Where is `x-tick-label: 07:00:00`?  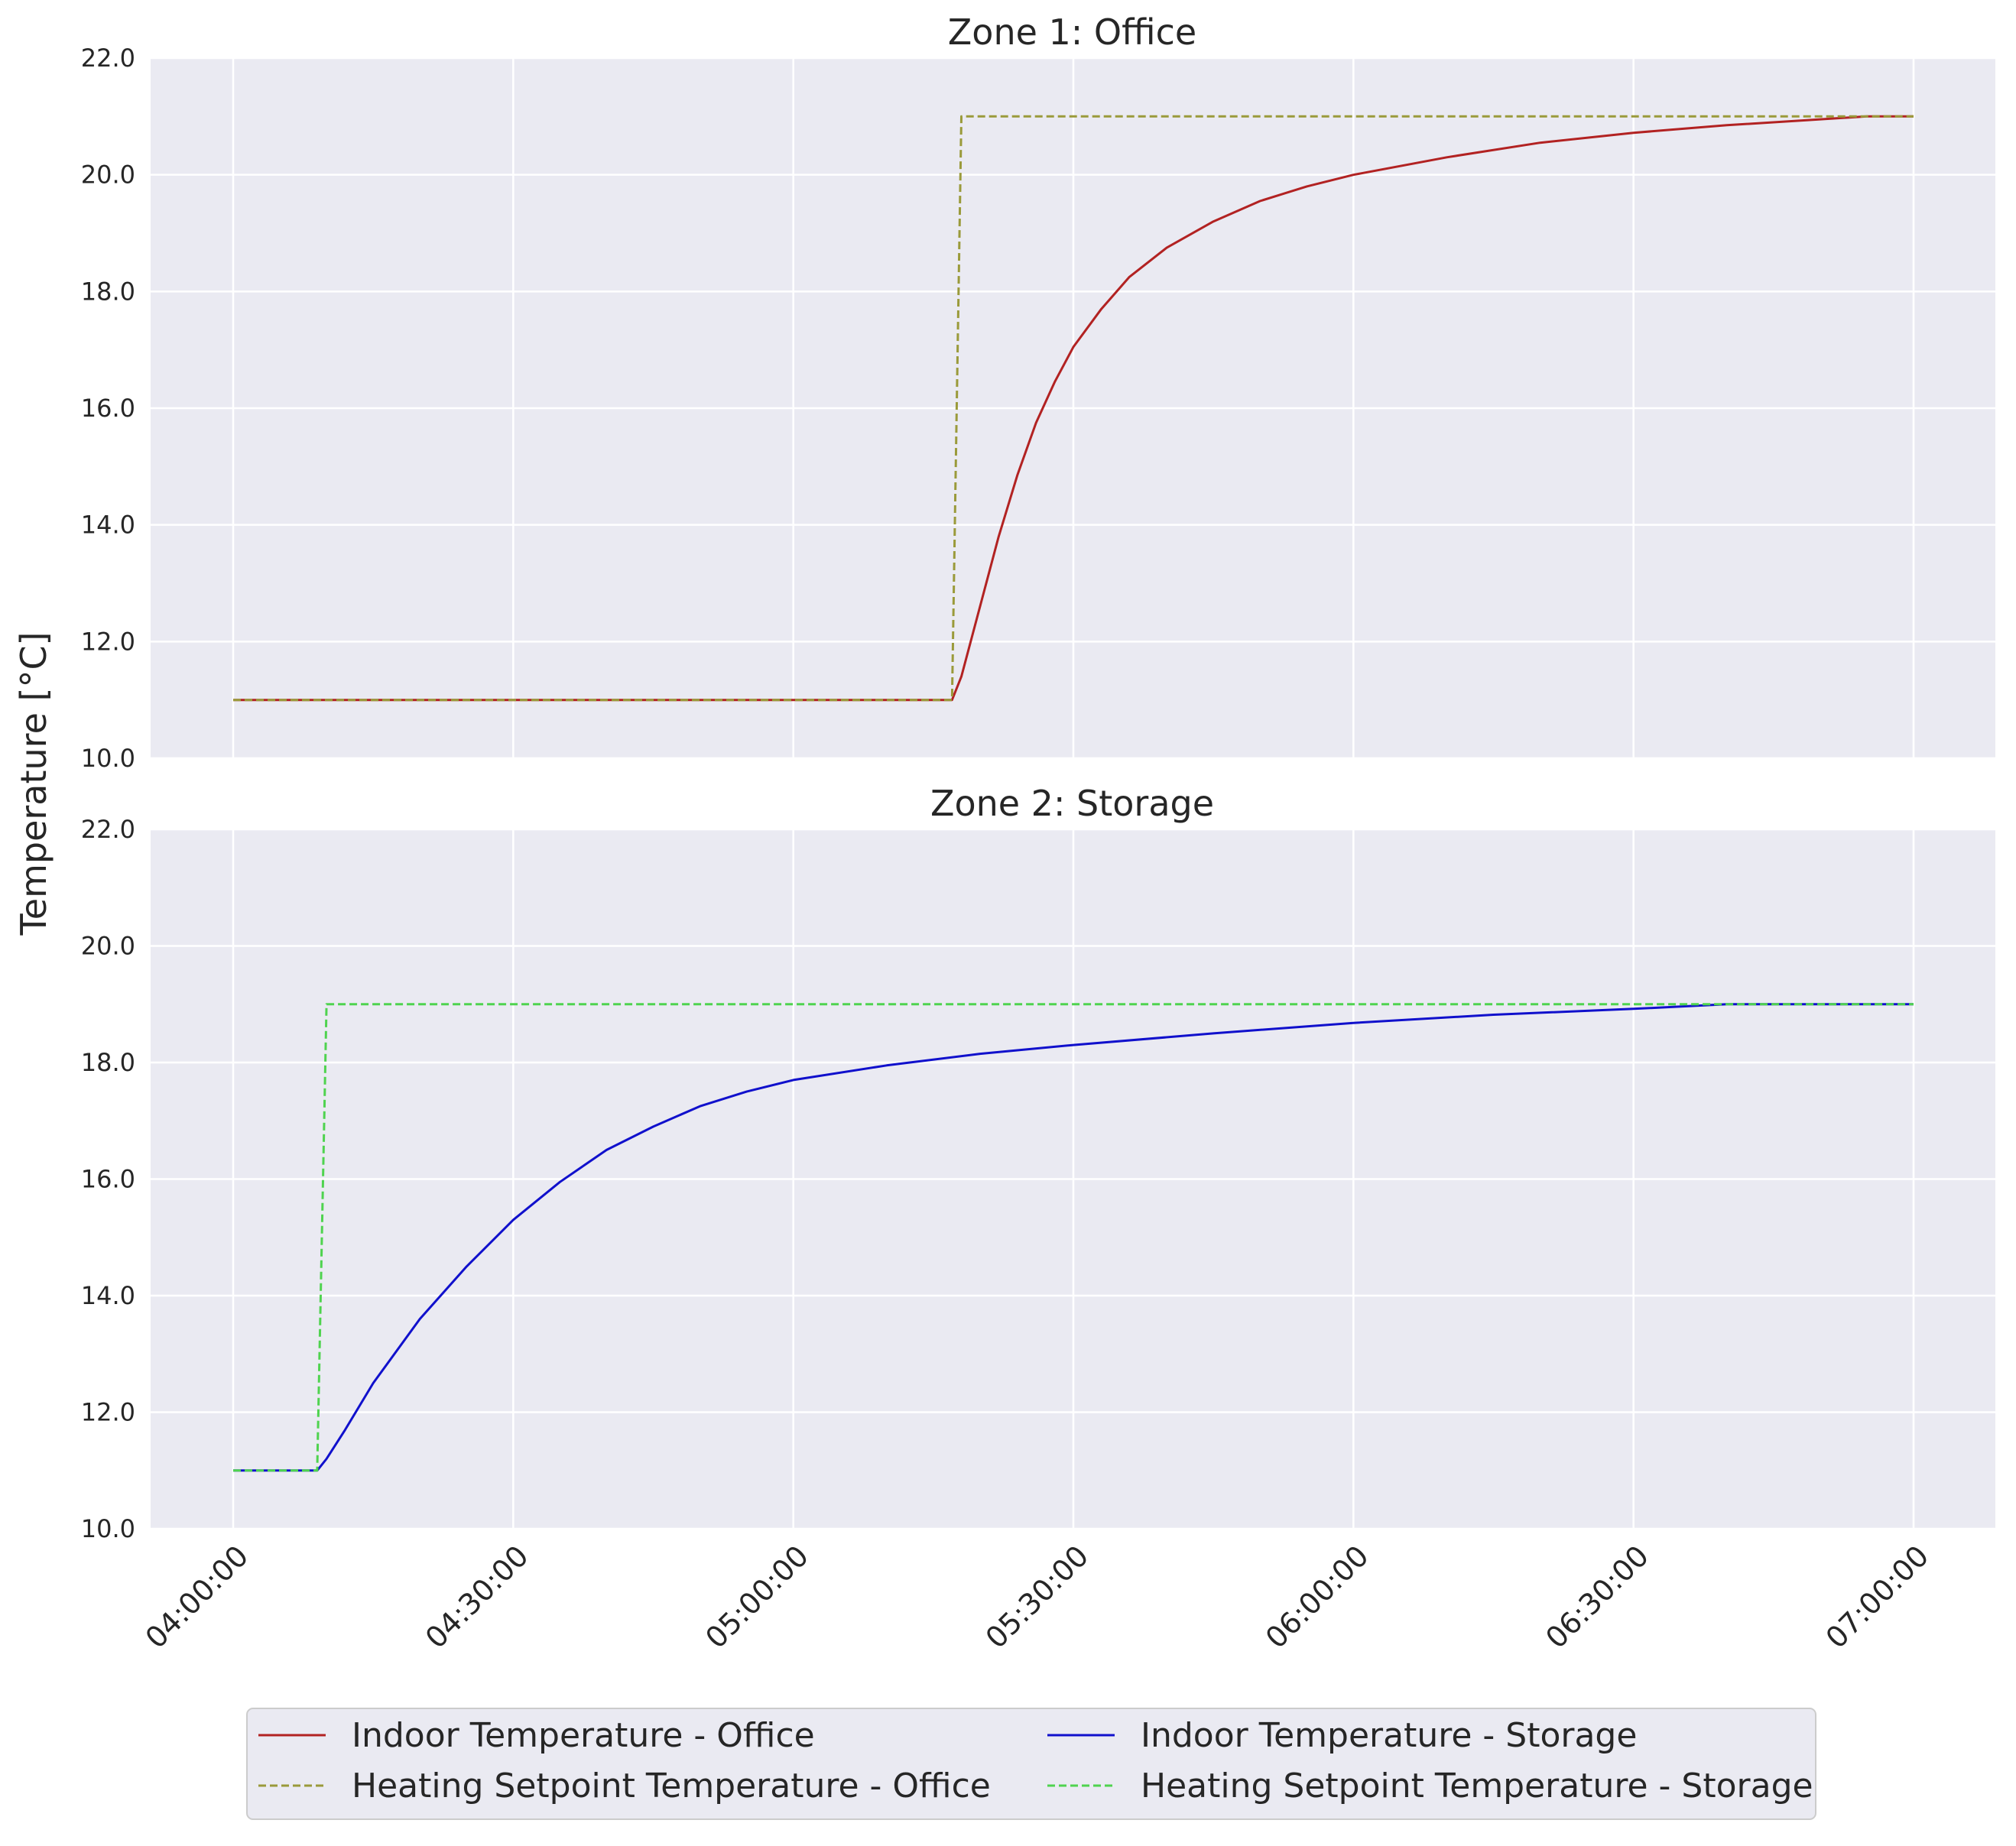 x-tick-label: 07:00:00 is located at coordinates (1878, 1597).